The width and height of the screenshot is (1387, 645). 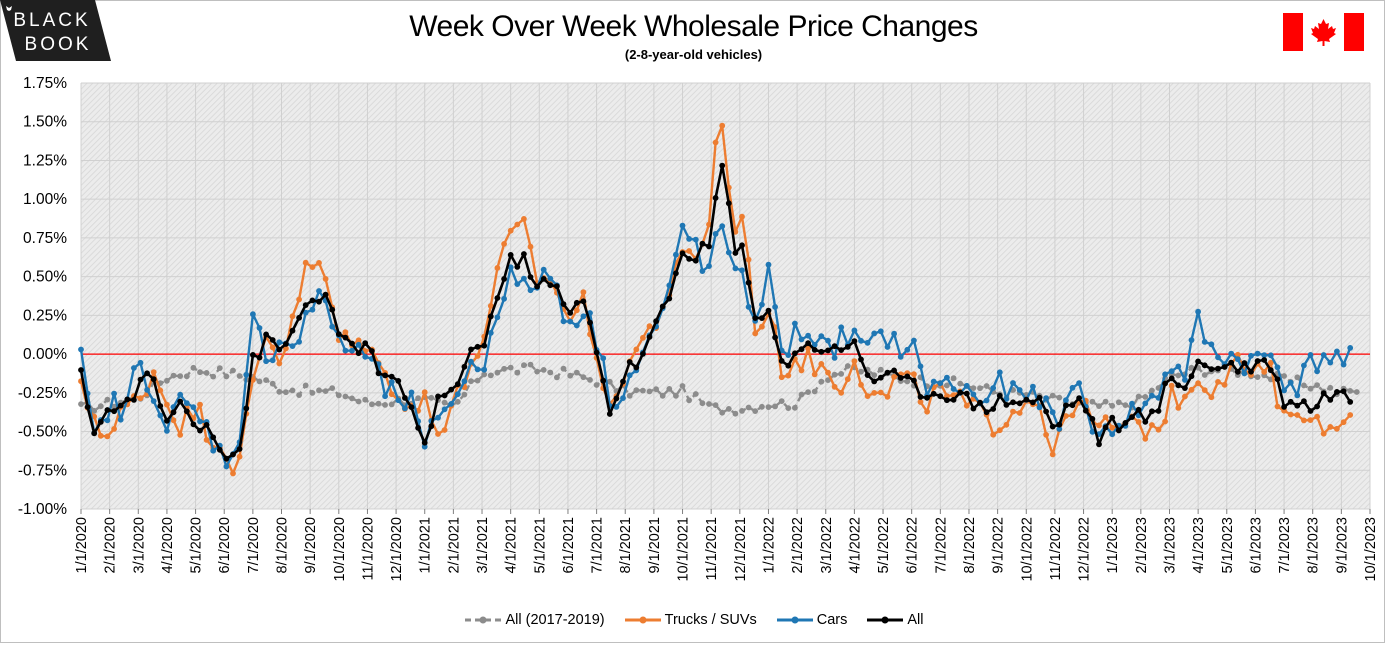 I want to click on x-tick-label: 2/1/2023, so click(x=1142, y=545).